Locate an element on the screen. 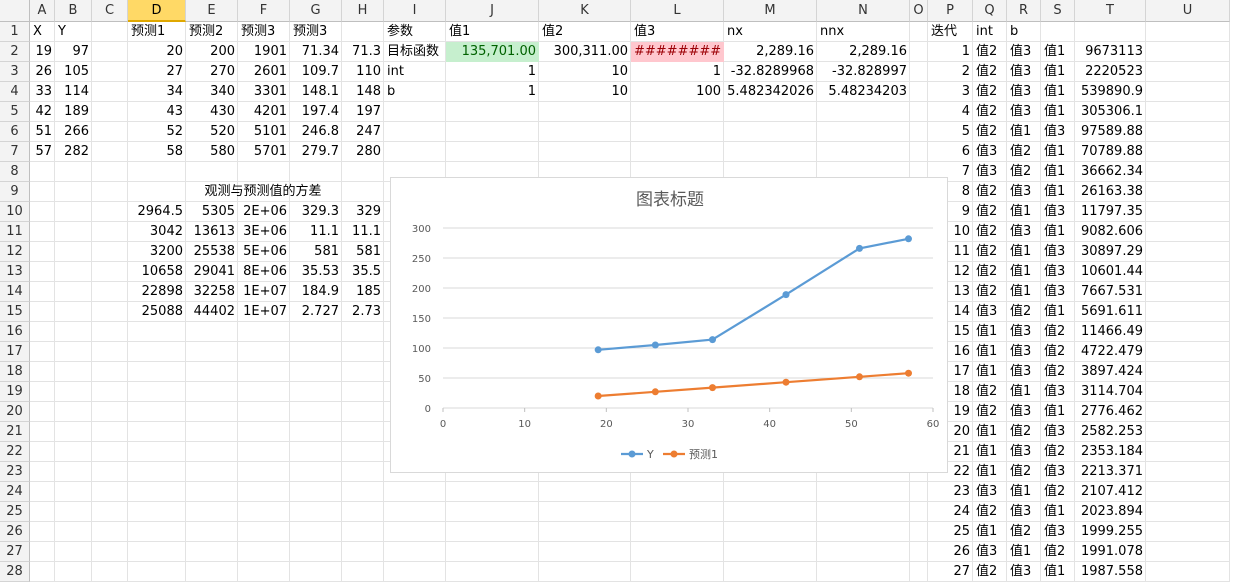 Image resolution: width=1250 pixels, height=582 pixels. cell-m1: nx is located at coordinates (735, 31).